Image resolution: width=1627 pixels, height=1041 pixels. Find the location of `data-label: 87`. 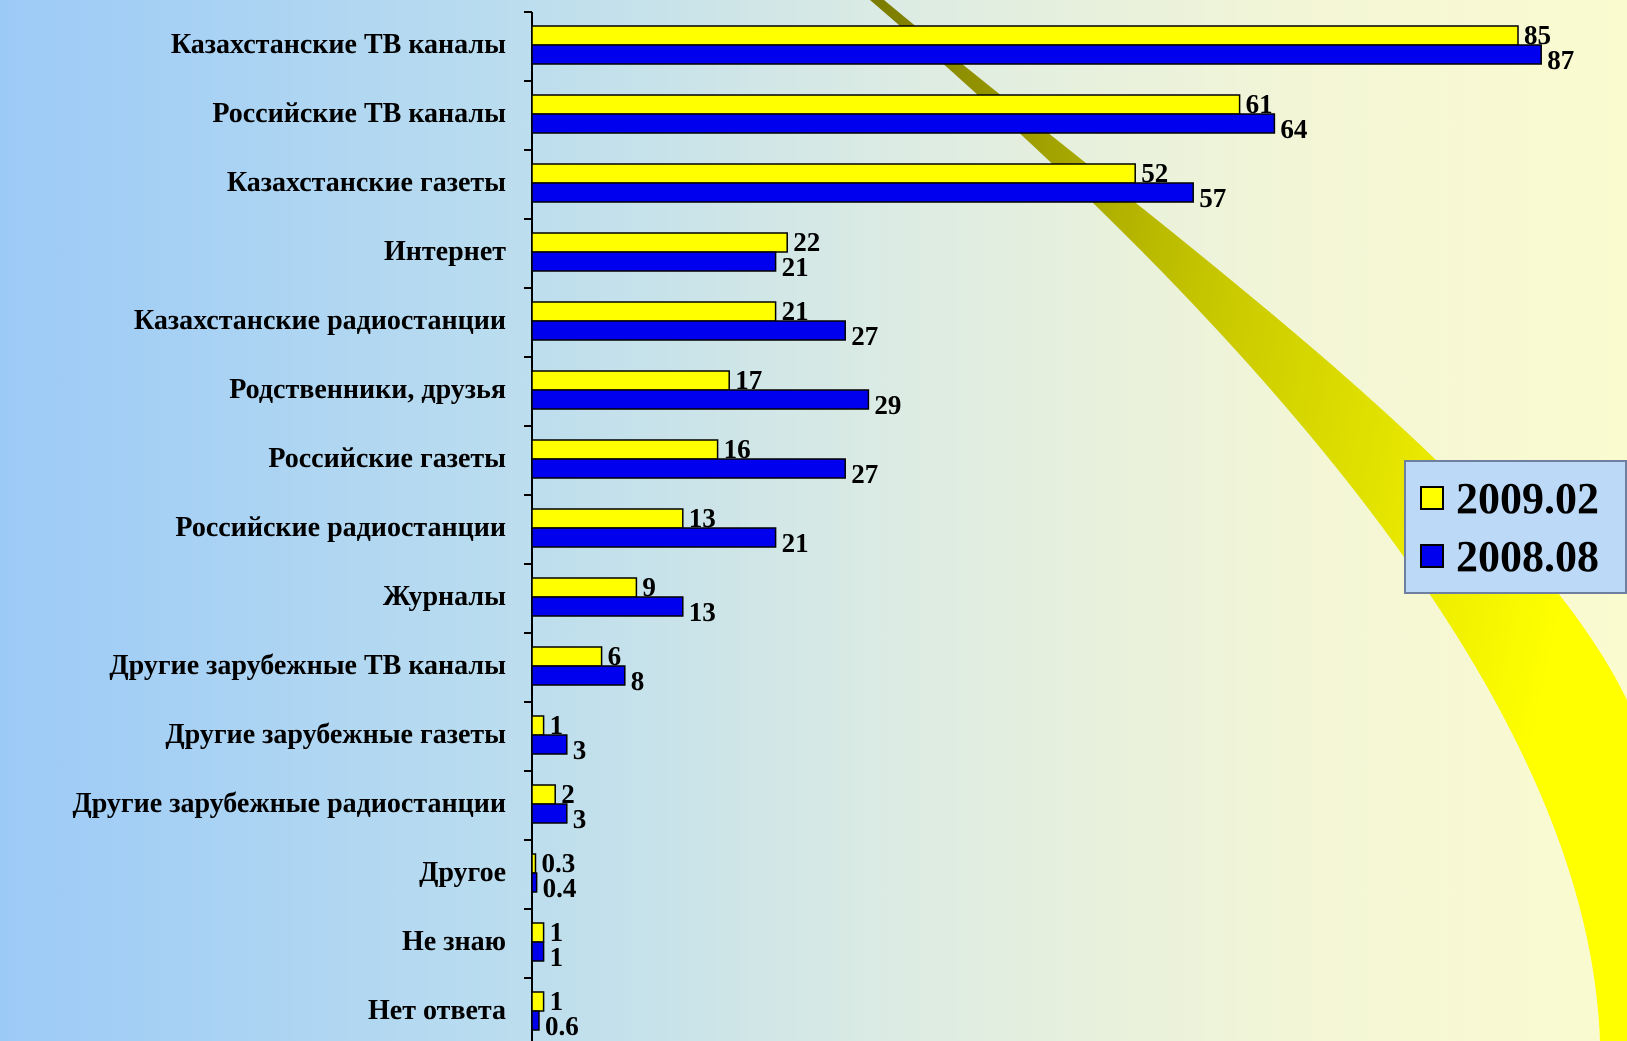

data-label: 87 is located at coordinates (1560, 60).